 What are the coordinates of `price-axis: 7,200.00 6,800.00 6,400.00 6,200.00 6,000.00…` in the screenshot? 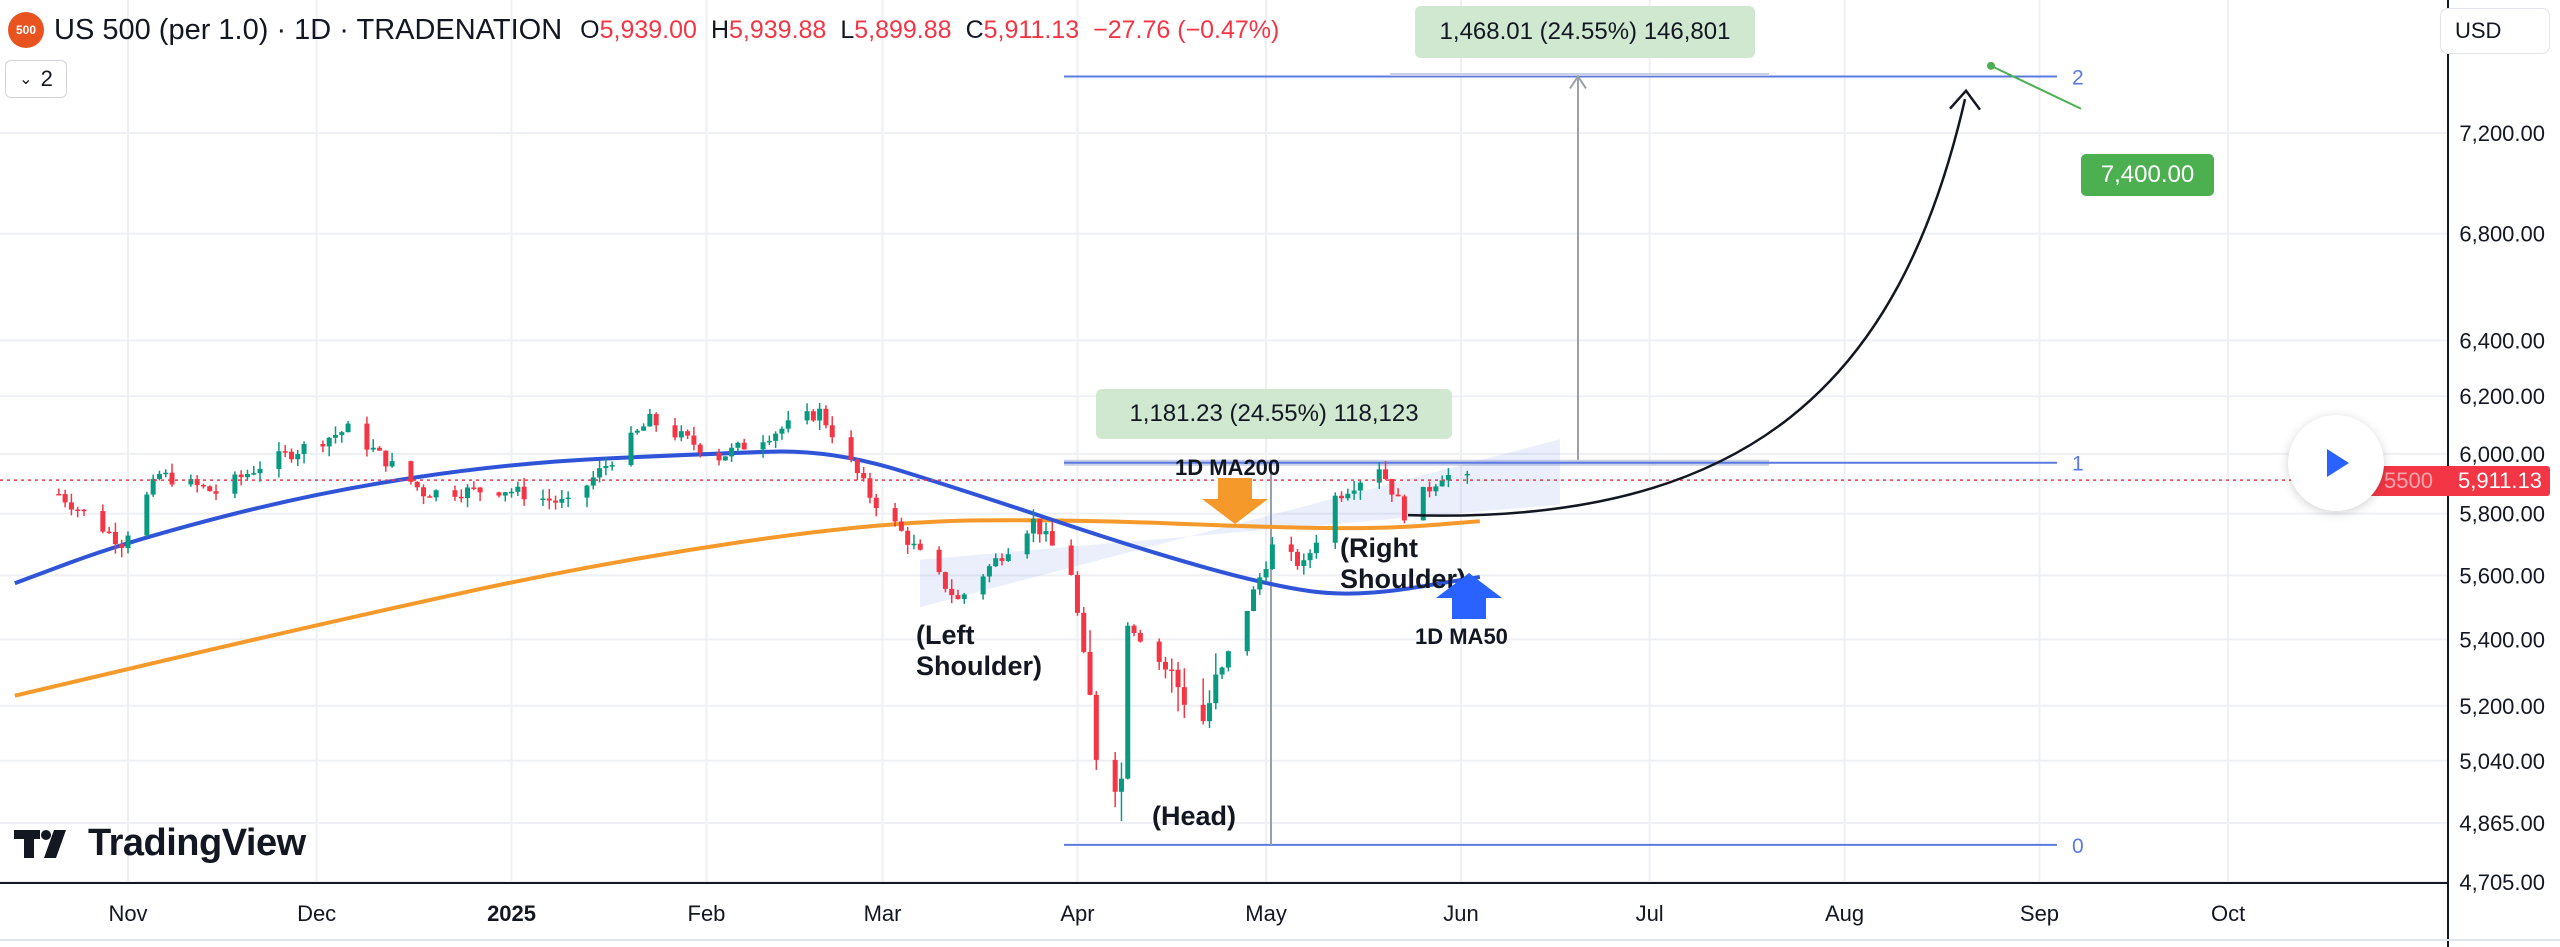 It's located at (2496, 473).